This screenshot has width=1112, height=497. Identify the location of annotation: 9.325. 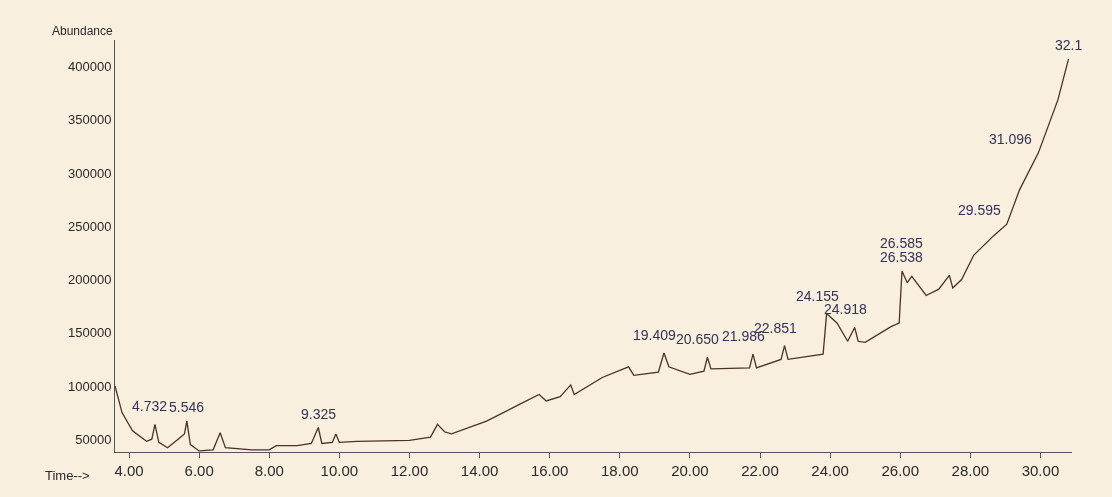
(319, 414).